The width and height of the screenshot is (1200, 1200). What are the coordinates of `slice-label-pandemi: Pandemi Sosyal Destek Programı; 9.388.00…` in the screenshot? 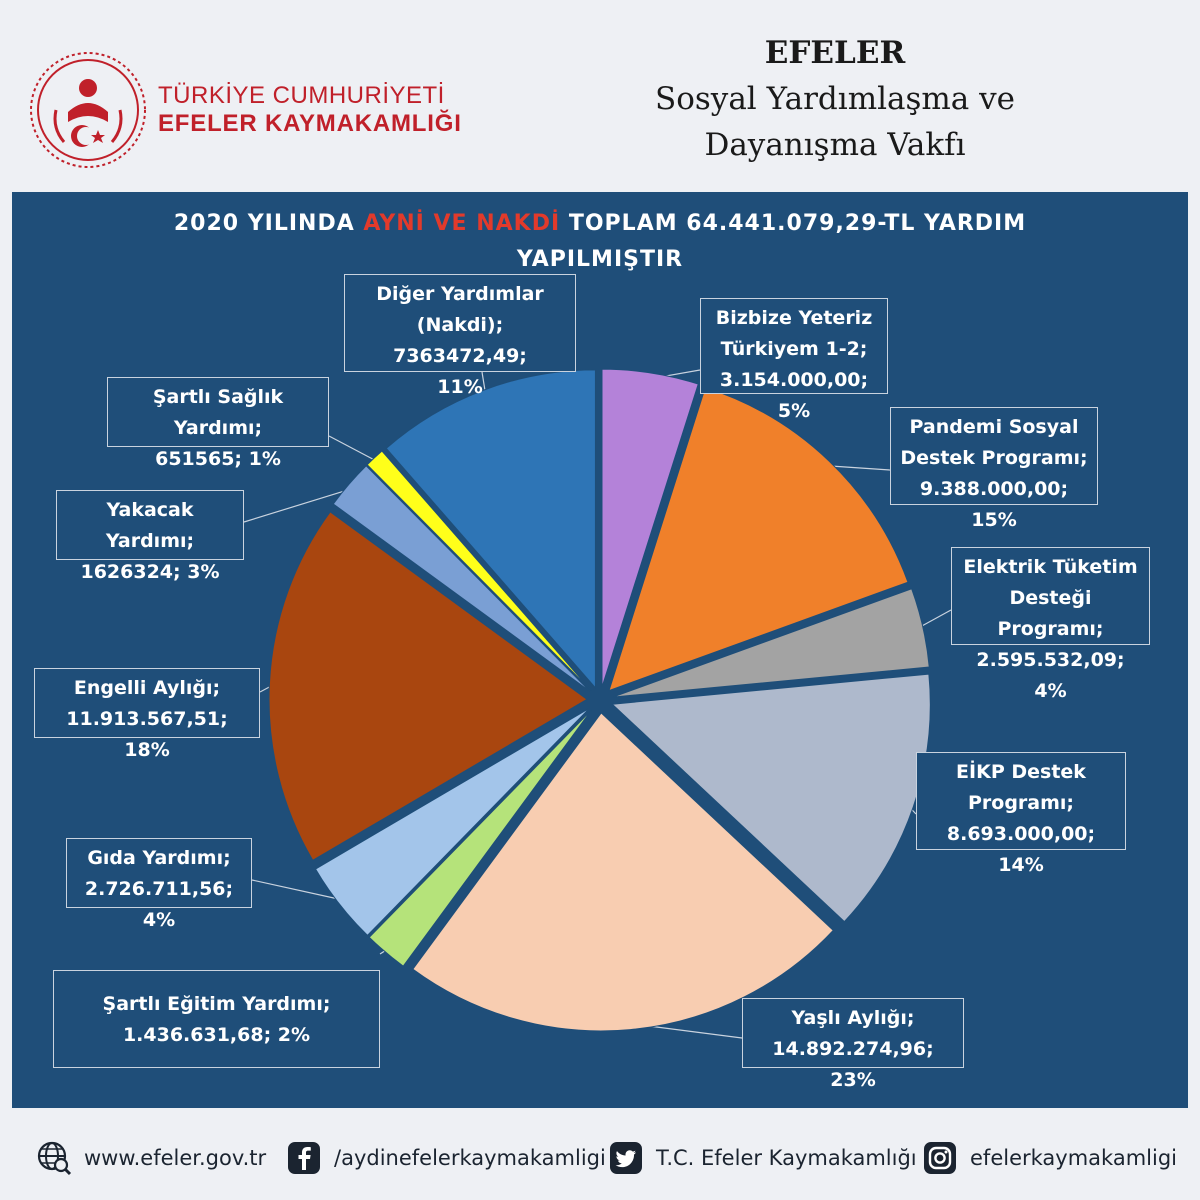 It's located at (994, 469).